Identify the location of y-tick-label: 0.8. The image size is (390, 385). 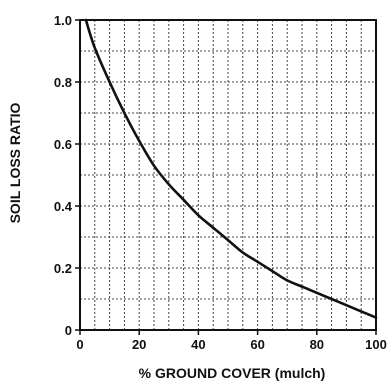
(63, 82).